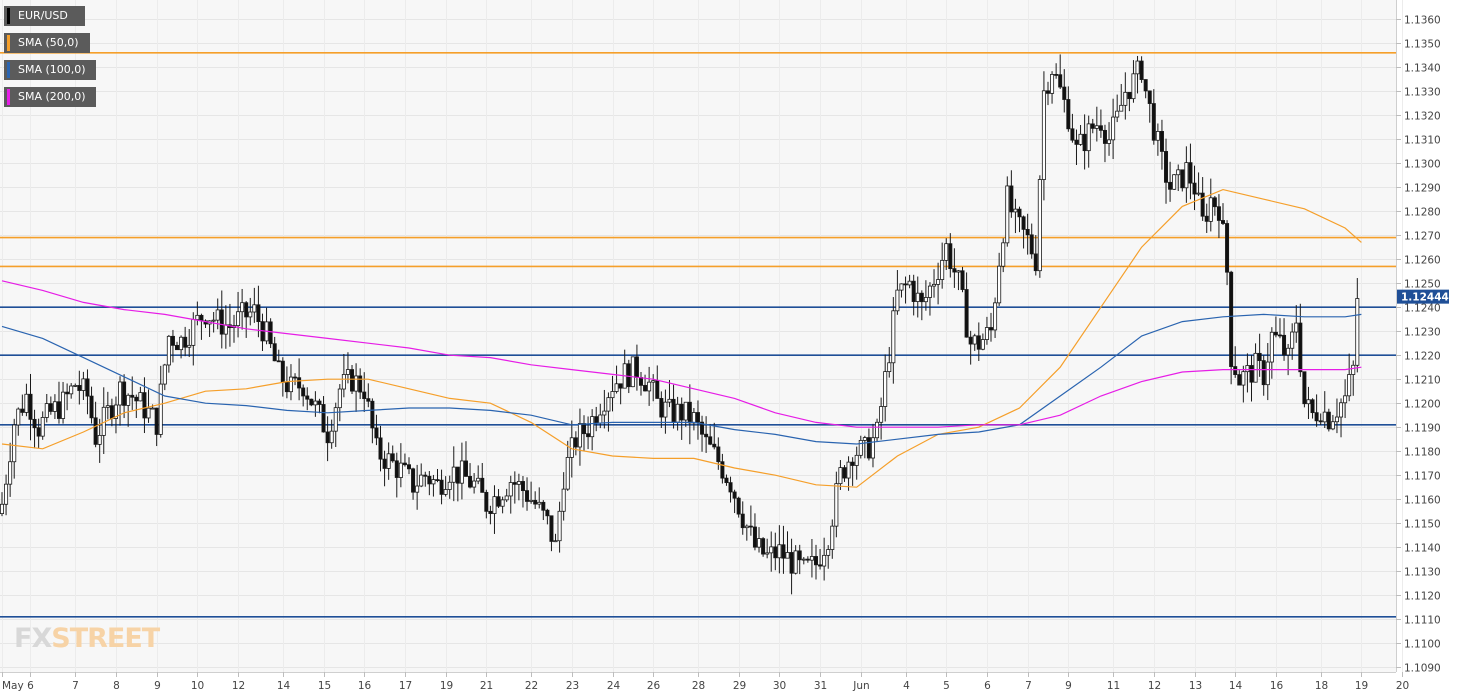 This screenshot has height=698, width=1467. Describe the element at coordinates (1422, 261) in the screenshot. I see `y-tick-label: 1.1260` at that location.